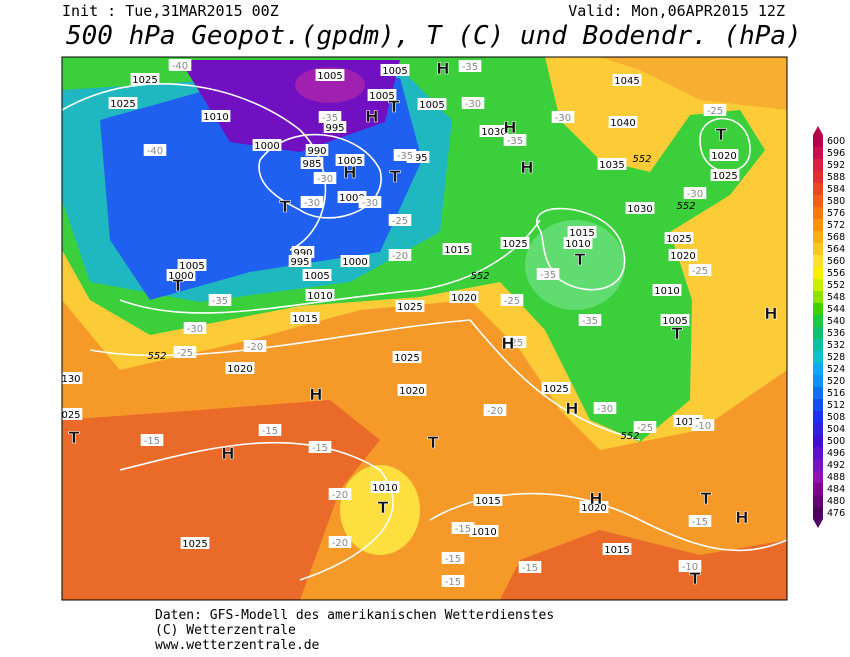 This screenshot has height=657, width=850. What do you see at coordinates (836, 189) in the screenshot?
I see `legend-label: 584` at bounding box center [836, 189].